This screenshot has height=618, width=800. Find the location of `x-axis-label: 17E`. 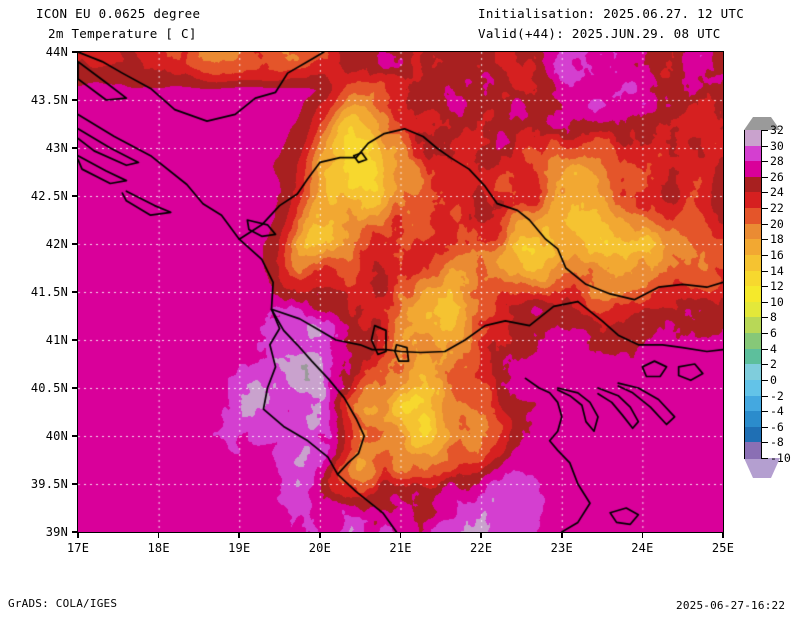

x-axis-label: 17E is located at coordinates (78, 548).